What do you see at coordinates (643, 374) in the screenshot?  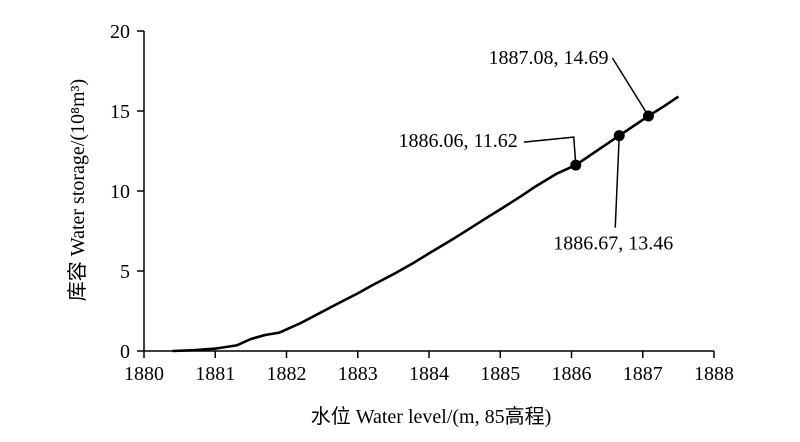 I see `x-tick-label: 1887` at bounding box center [643, 374].